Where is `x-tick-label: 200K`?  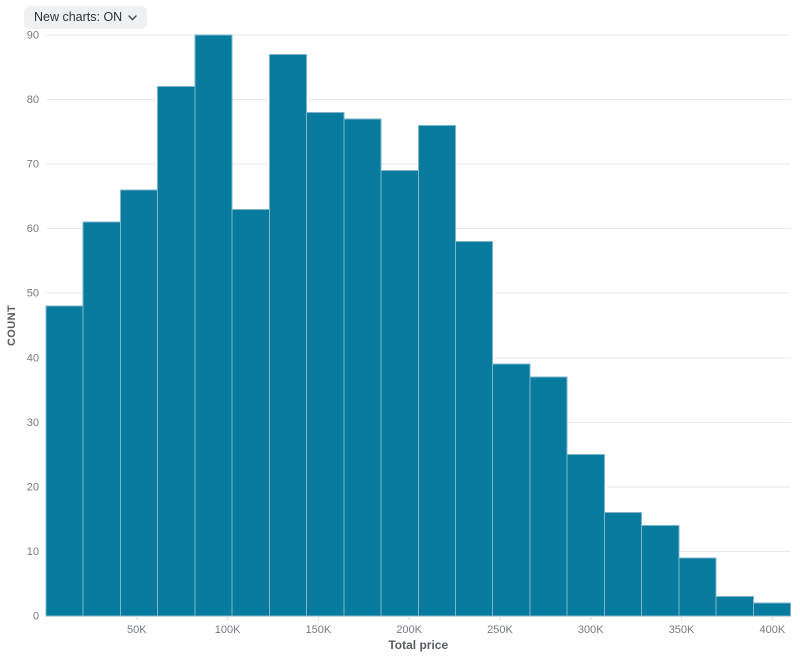
x-tick-label: 200K is located at coordinates (409, 630).